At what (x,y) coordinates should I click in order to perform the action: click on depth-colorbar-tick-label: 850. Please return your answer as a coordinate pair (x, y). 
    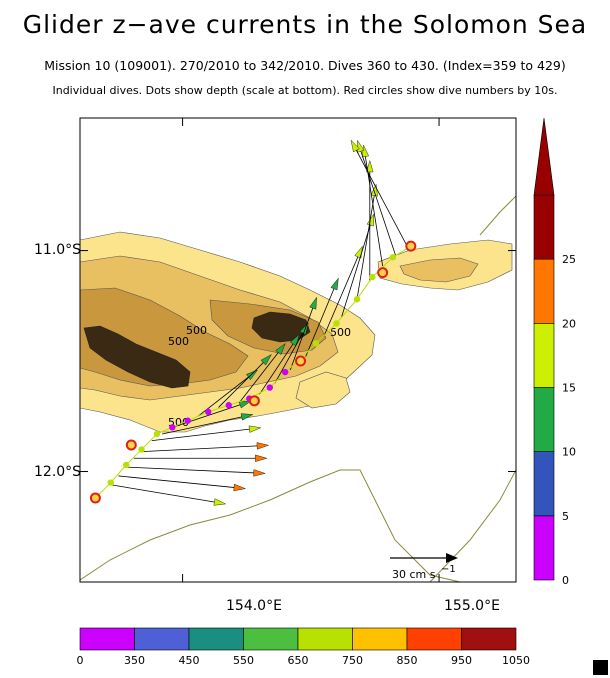
    Looking at the image, I should click on (407, 660).